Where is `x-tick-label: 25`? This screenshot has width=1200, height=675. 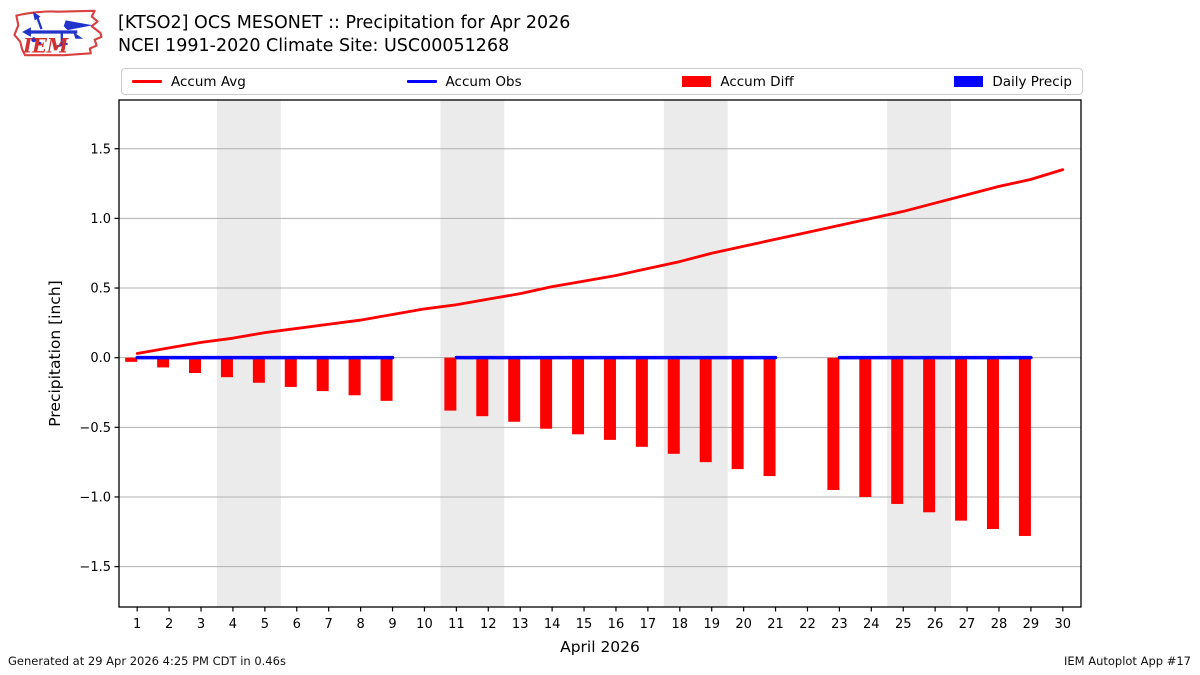 x-tick-label: 25 is located at coordinates (903, 624).